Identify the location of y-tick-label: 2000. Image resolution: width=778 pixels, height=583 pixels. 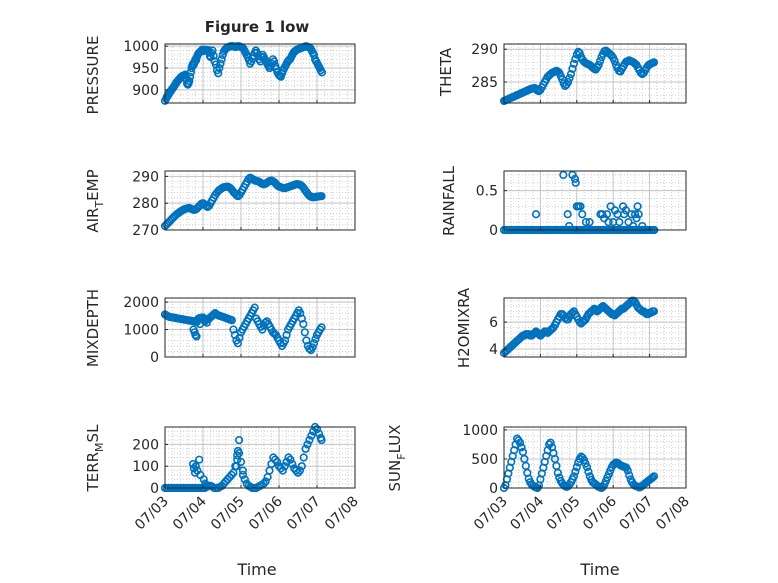
(141, 303).